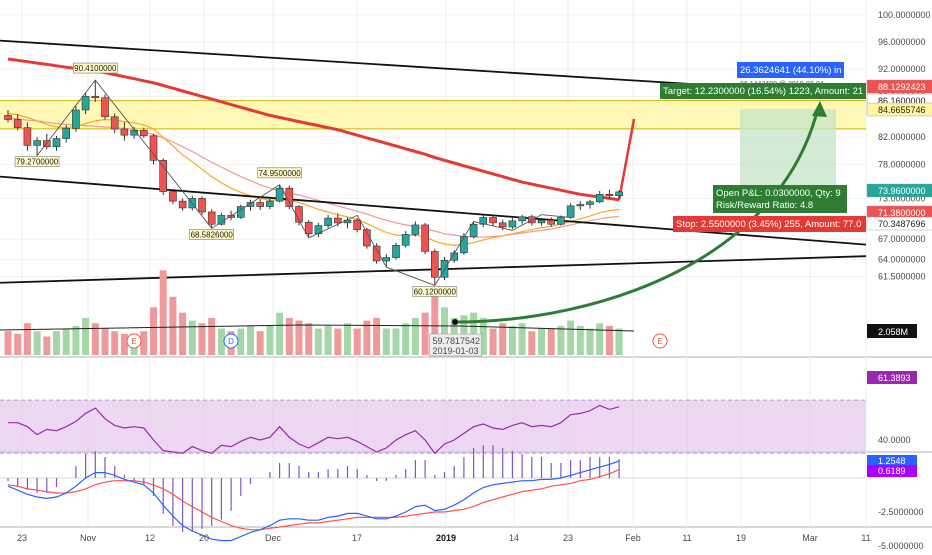 This screenshot has width=932, height=555. What do you see at coordinates (204, 538) in the screenshot?
I see `time-tick-label: 20` at bounding box center [204, 538].